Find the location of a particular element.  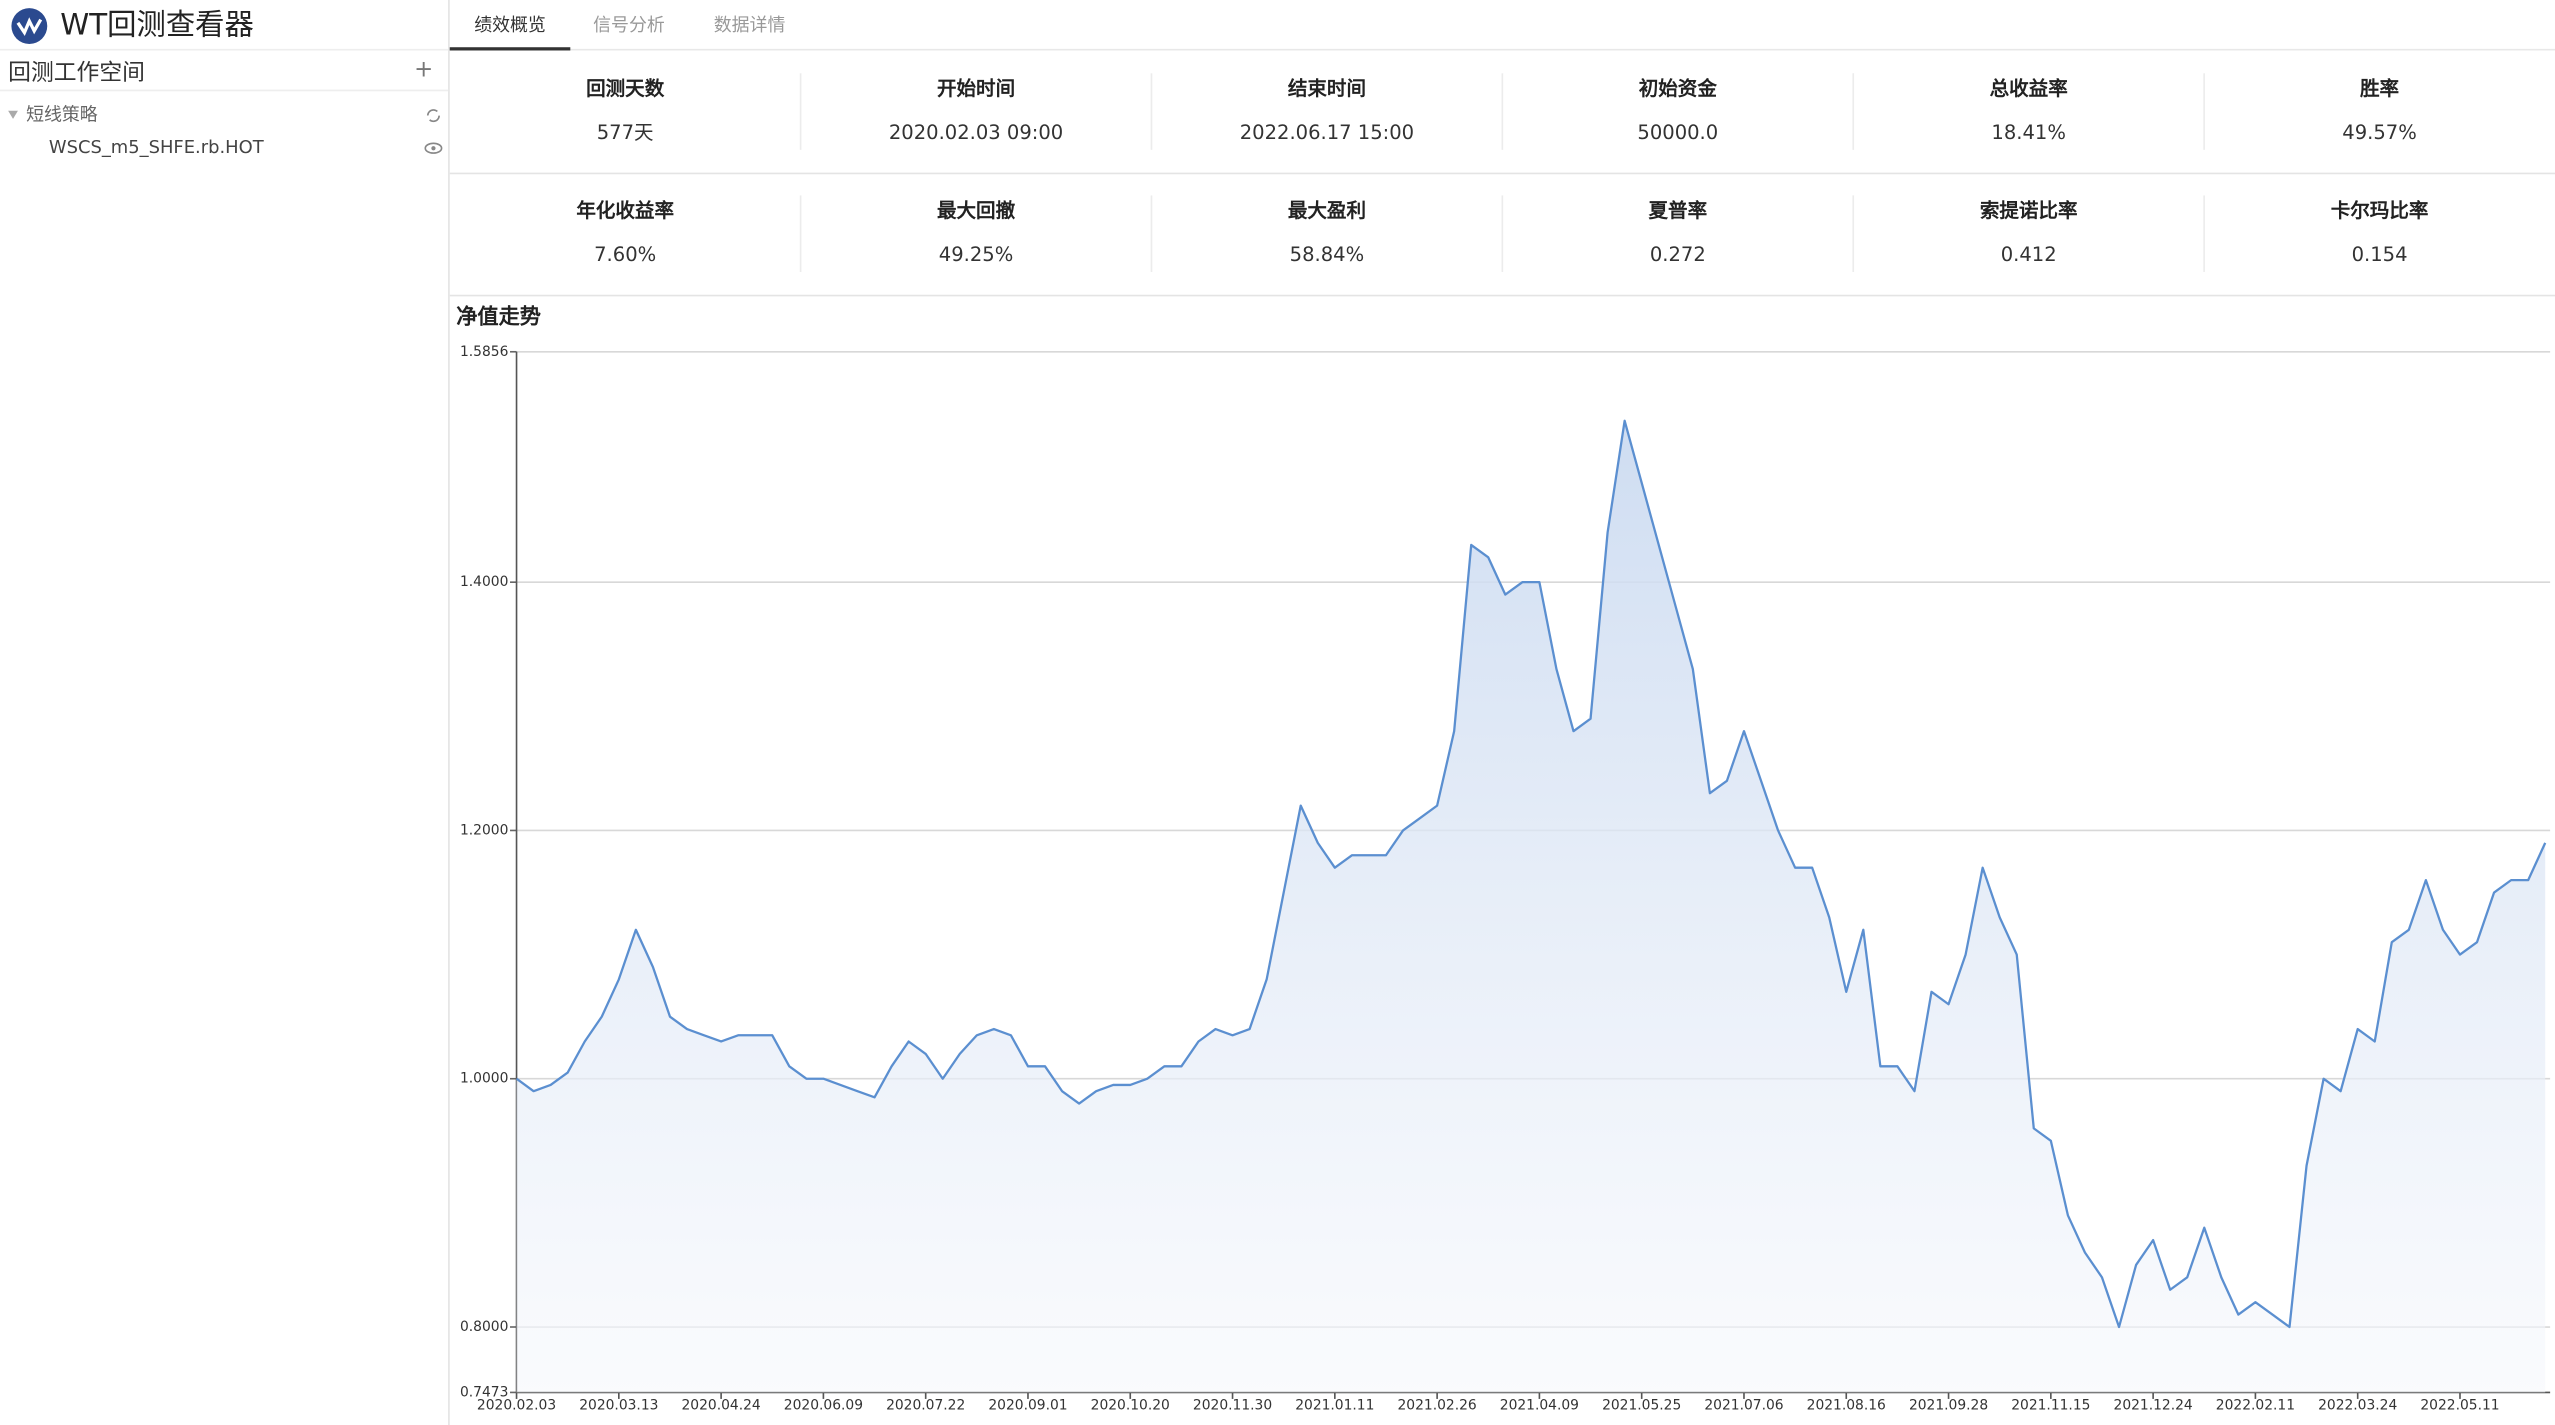

x-tick-label: 2020.11.30 is located at coordinates (1232, 1405).